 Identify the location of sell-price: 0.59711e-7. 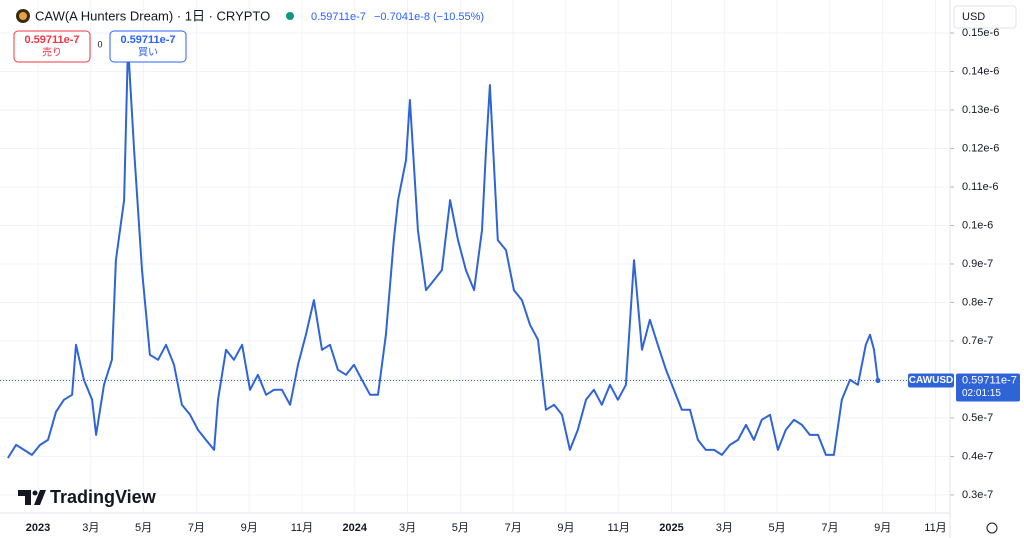
(51, 40).